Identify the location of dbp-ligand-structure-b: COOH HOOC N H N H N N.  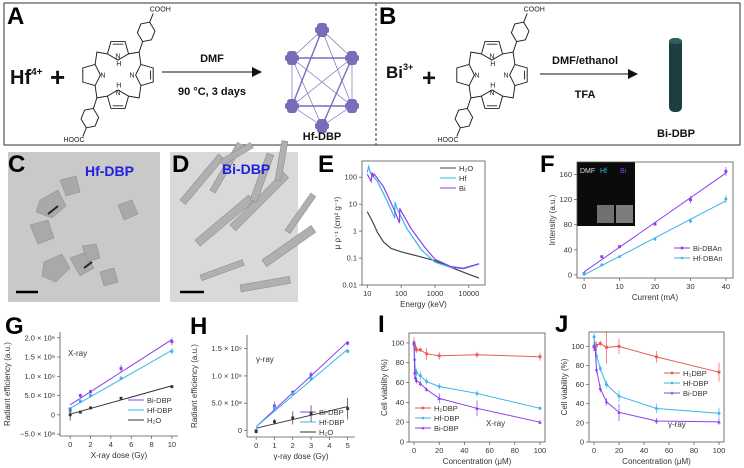
(490, 75).